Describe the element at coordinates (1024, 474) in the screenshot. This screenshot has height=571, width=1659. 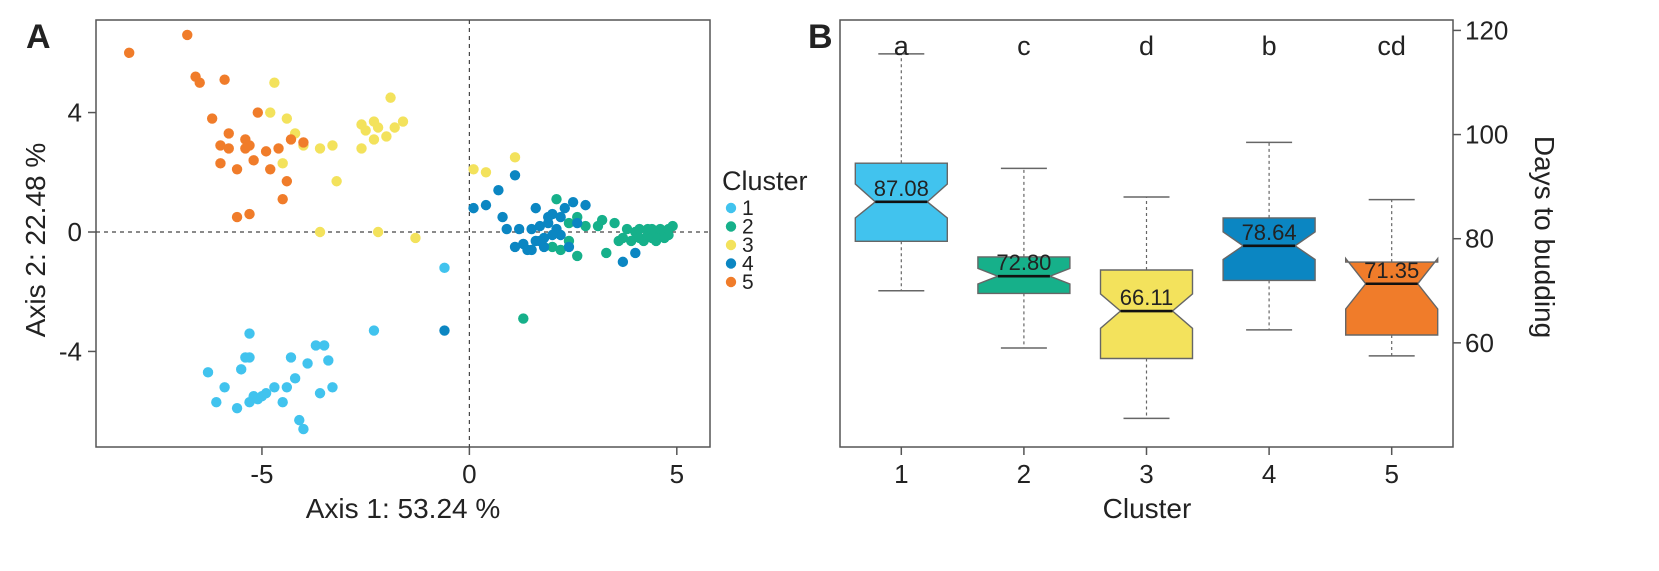
I see `boxplot-x-tick-label: 2` at that location.